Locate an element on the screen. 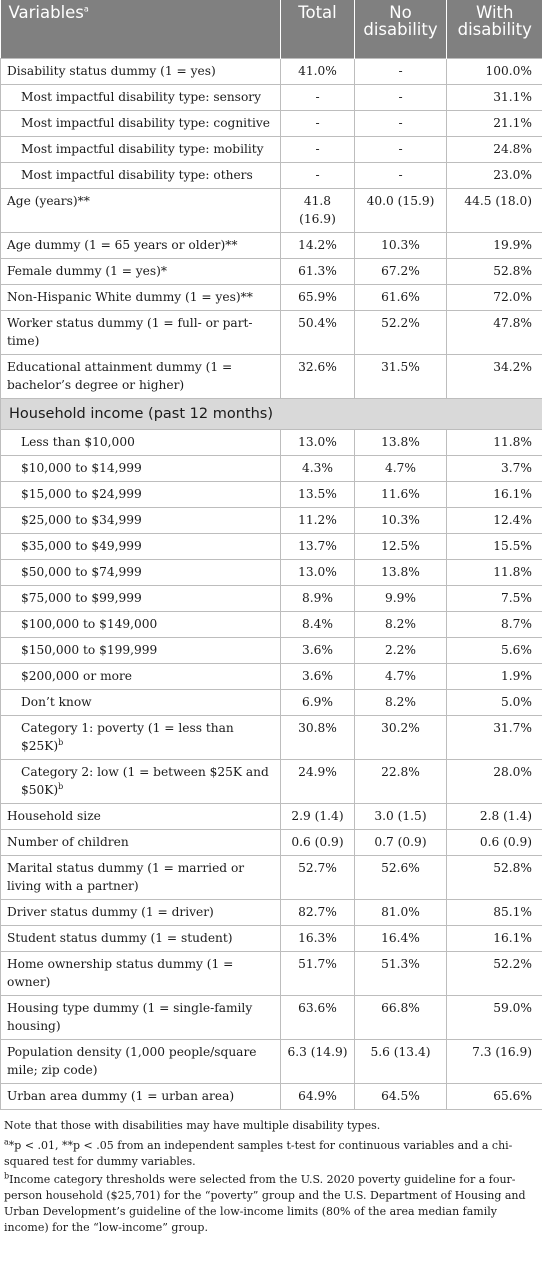 This screenshot has height=1277, width=542. total-cell: 0.6 (0.9) is located at coordinates (317, 841).